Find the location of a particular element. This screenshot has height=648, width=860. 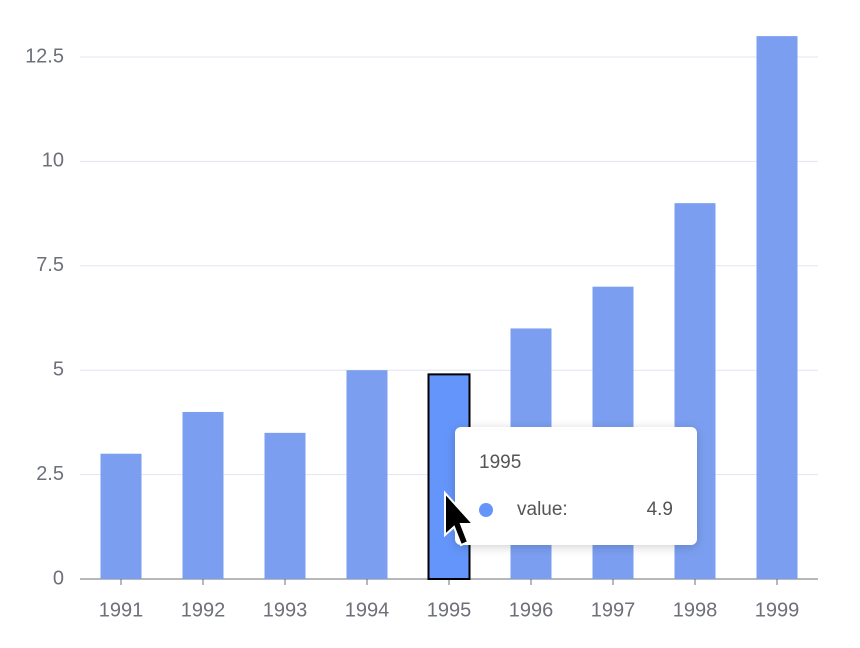

tooltip-value: 4.9 is located at coordinates (660, 509).